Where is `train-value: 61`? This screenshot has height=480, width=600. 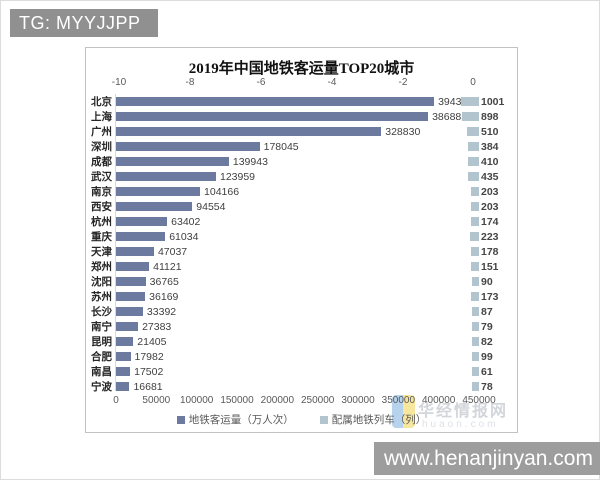 train-value: 61 is located at coordinates (487, 371).